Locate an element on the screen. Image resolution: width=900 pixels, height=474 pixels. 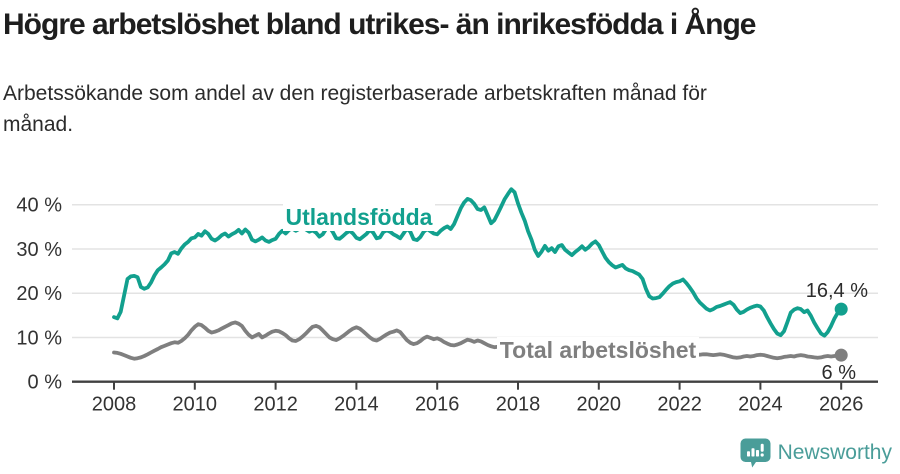
series-end-label-1: 6 % is located at coordinates (839, 373).